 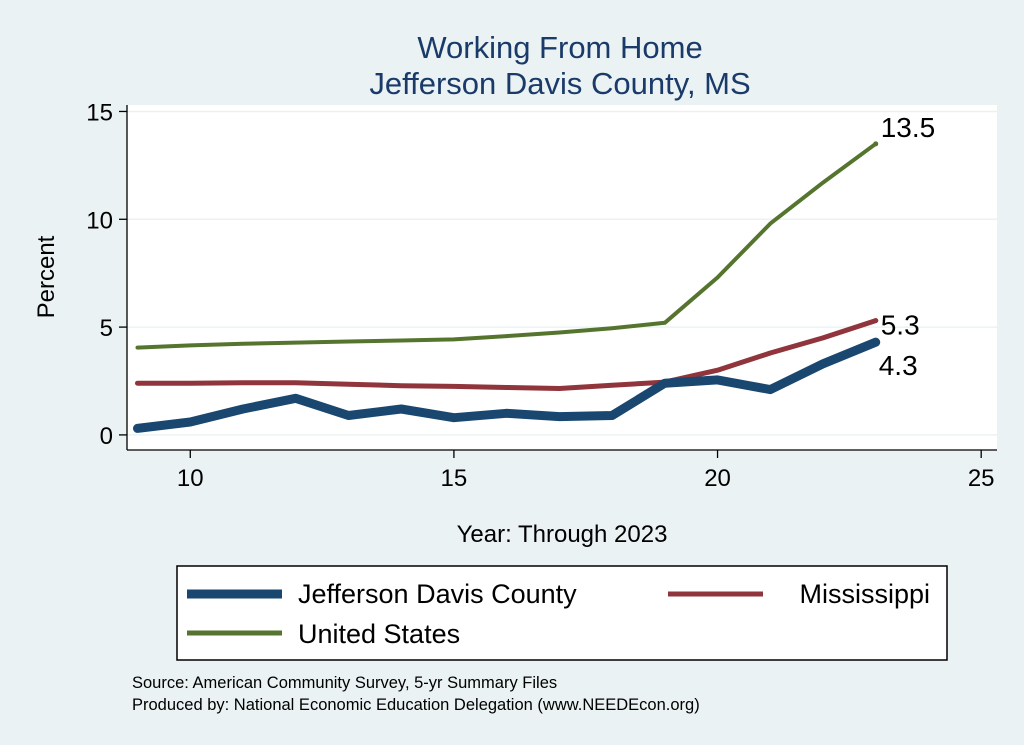 What do you see at coordinates (907, 246) in the screenshot?
I see `end-labels: 4.3 5.3 13.5` at bounding box center [907, 246].